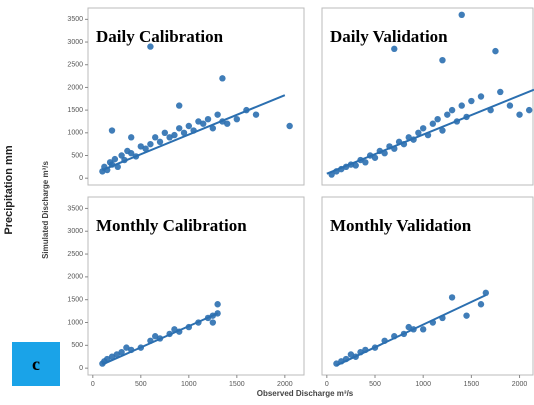  I want to click on y-axis-label: Simulated Discharge m³/s, so click(45, 210).